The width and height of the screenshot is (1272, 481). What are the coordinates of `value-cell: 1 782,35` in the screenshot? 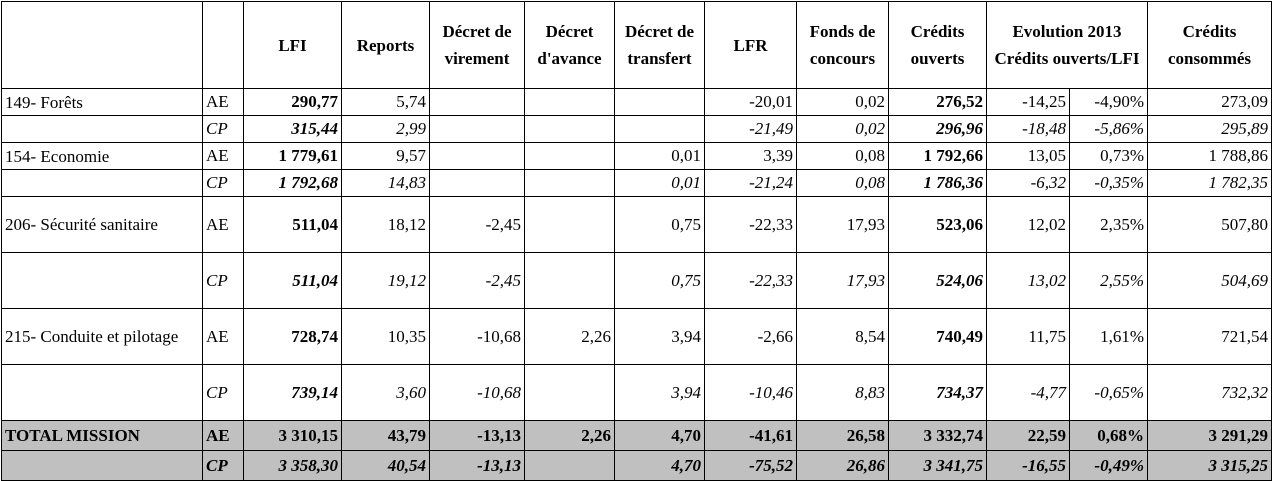 It's located at (1209, 183).